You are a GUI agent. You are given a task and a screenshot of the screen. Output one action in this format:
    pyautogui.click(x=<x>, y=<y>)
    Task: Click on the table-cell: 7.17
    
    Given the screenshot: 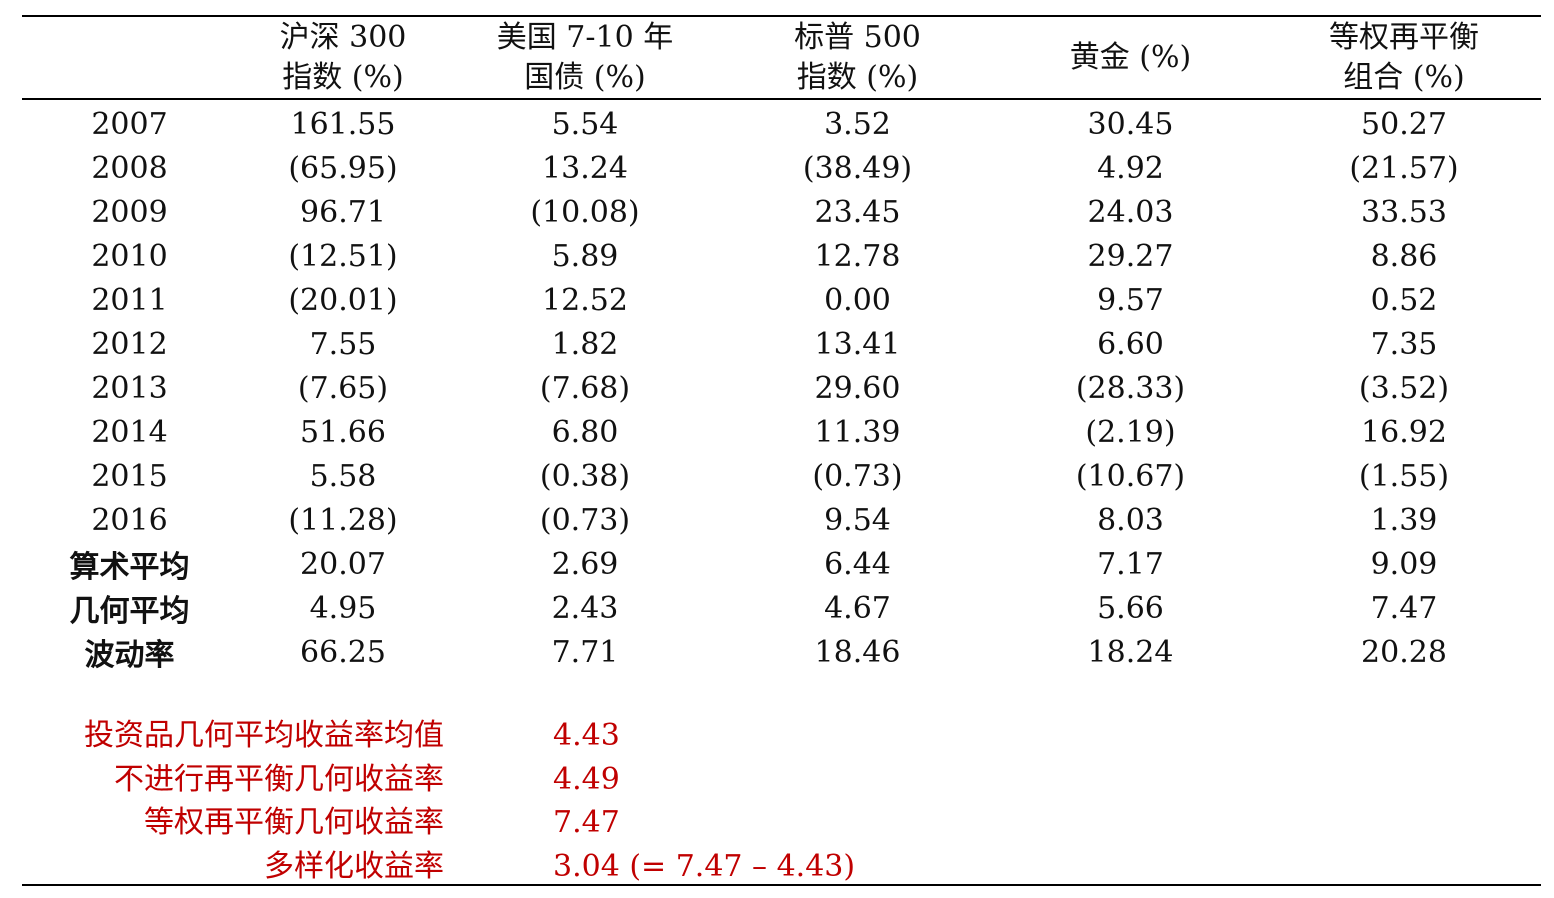 What is the action you would take?
    pyautogui.click(x=1130, y=564)
    